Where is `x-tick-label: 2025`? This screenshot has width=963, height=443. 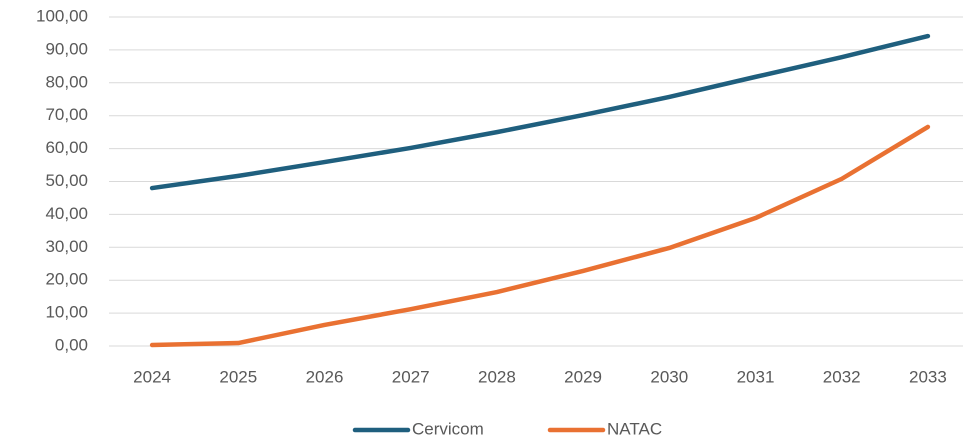 x-tick-label: 2025 is located at coordinates (238, 376).